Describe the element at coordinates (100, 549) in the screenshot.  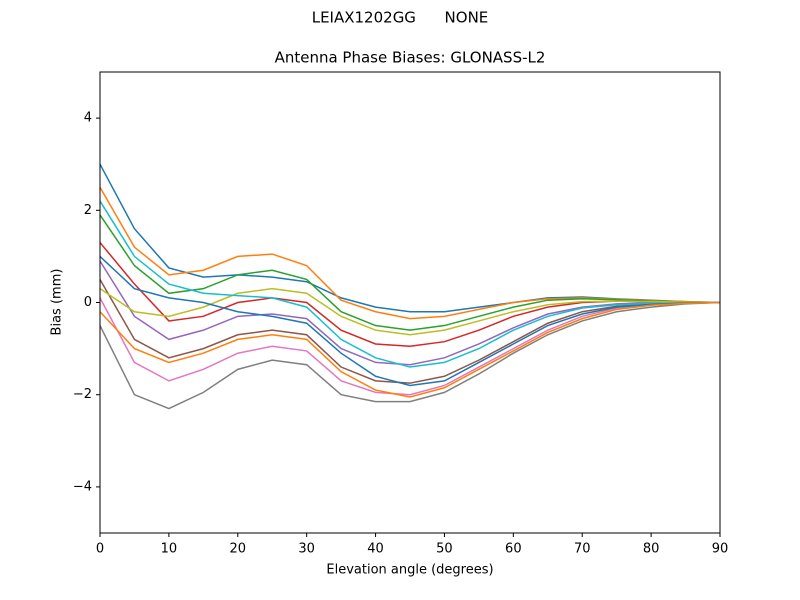
I see `x-tick-label: 0` at that location.